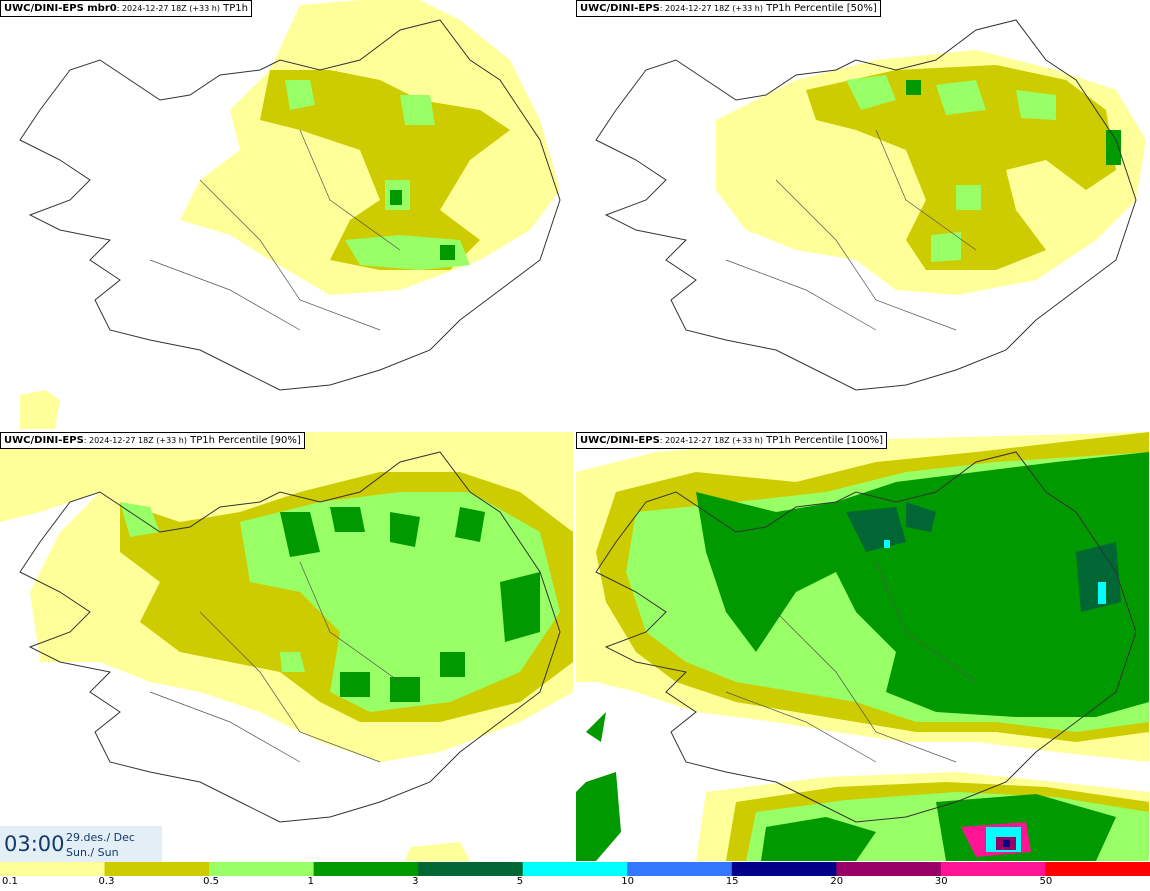 This screenshot has height=891, width=1150. What do you see at coordinates (732, 881) in the screenshot?
I see `legend-tick-label: 15` at bounding box center [732, 881].